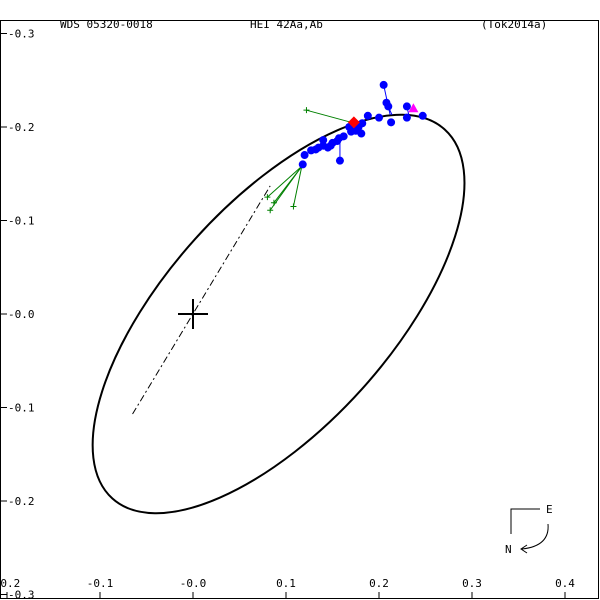 This screenshot has height=600, width=600. What do you see at coordinates (106, 24) in the screenshot?
I see `system-id-label: WDS 05320-0018` at bounding box center [106, 24].